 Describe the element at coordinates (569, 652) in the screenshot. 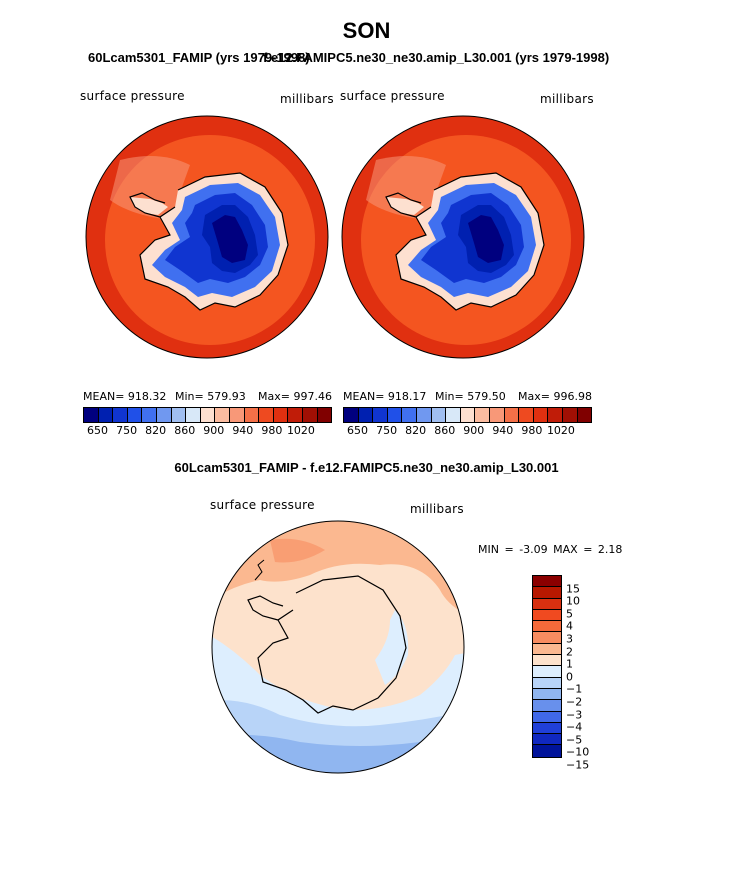

I see `diff-colorbar-tick-label: 2` at that location.